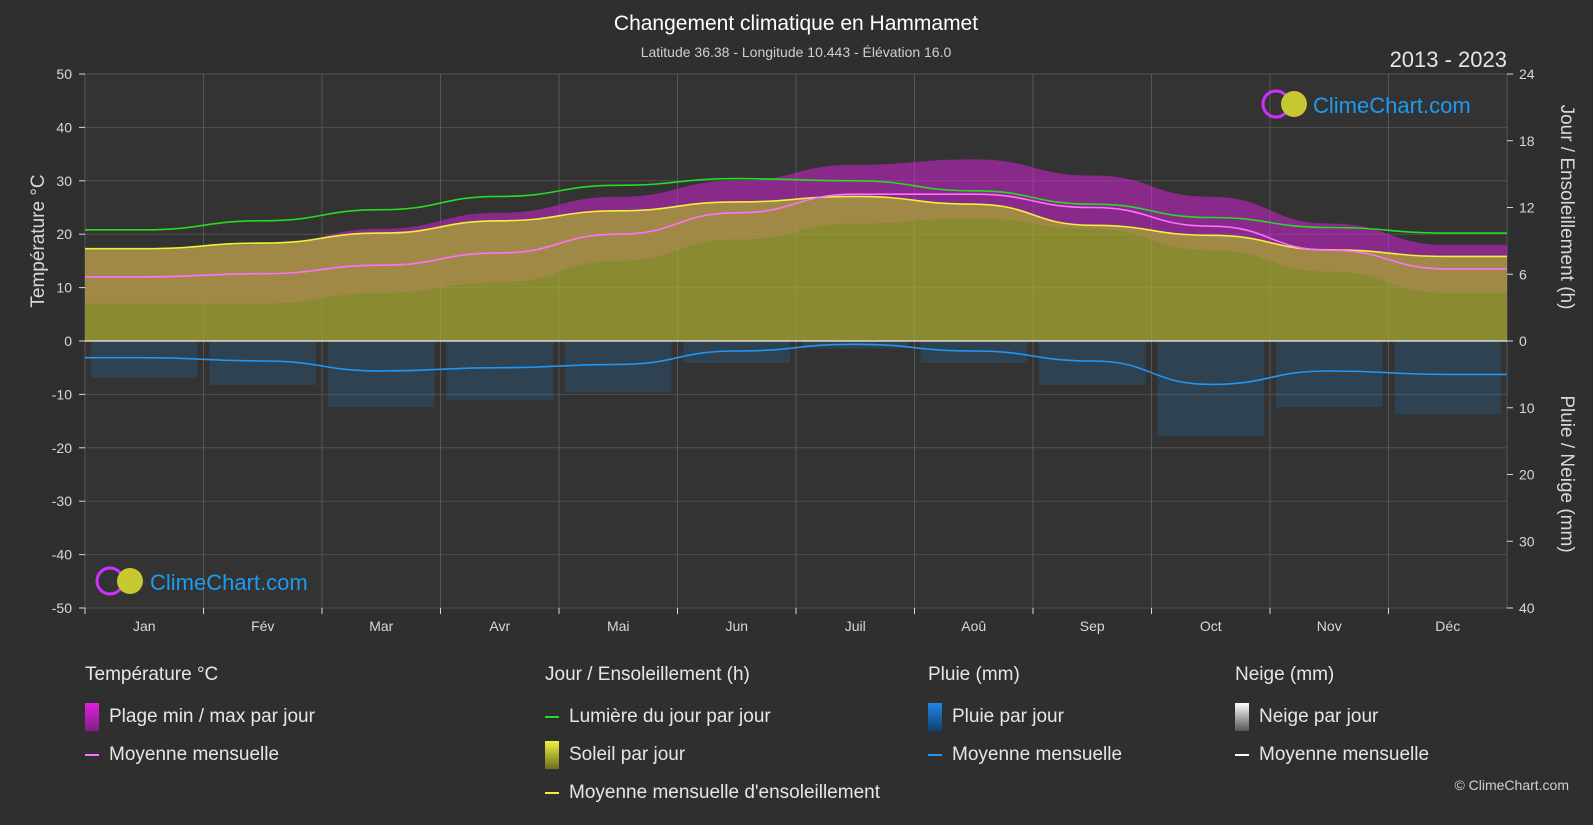 The image size is (1593, 825). I want to click on rain-bars, so click(796, 389).